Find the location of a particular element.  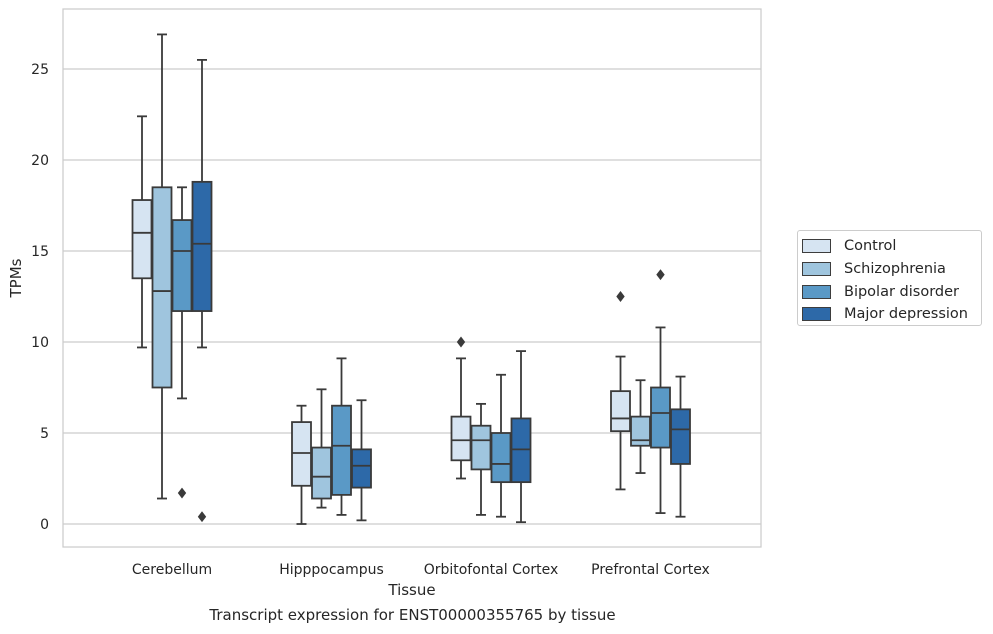

y-tick-label: 15 is located at coordinates (40, 252).